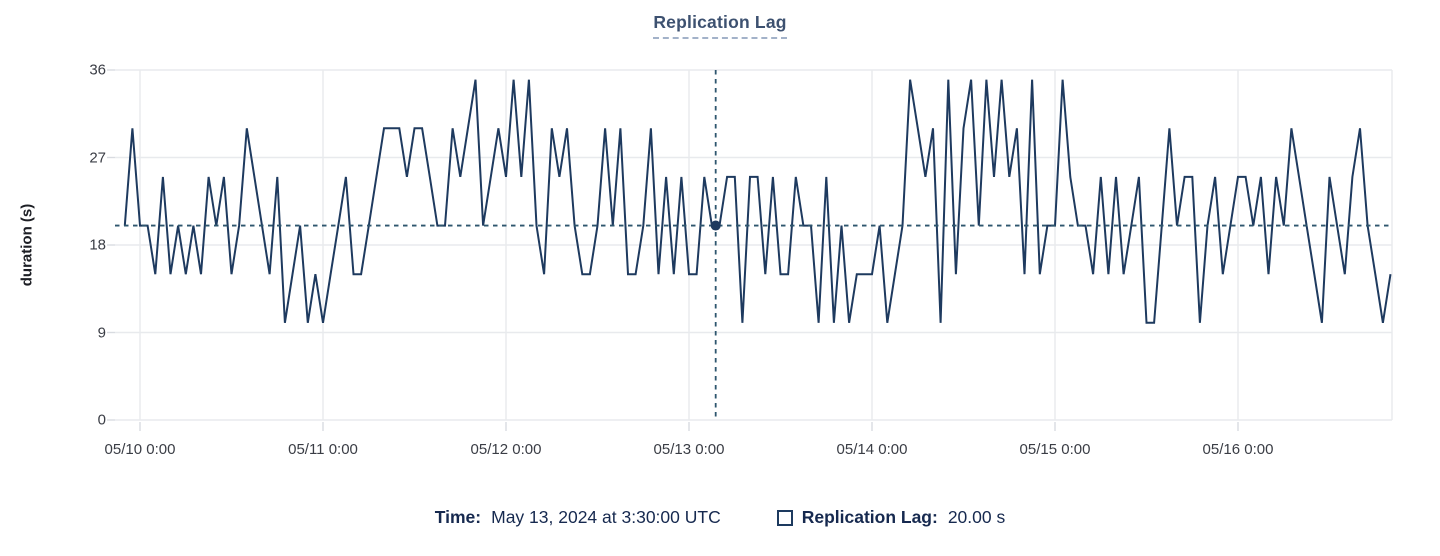 This screenshot has width=1440, height=556. I want to click on series-label: Replication Lag:, so click(869, 517).